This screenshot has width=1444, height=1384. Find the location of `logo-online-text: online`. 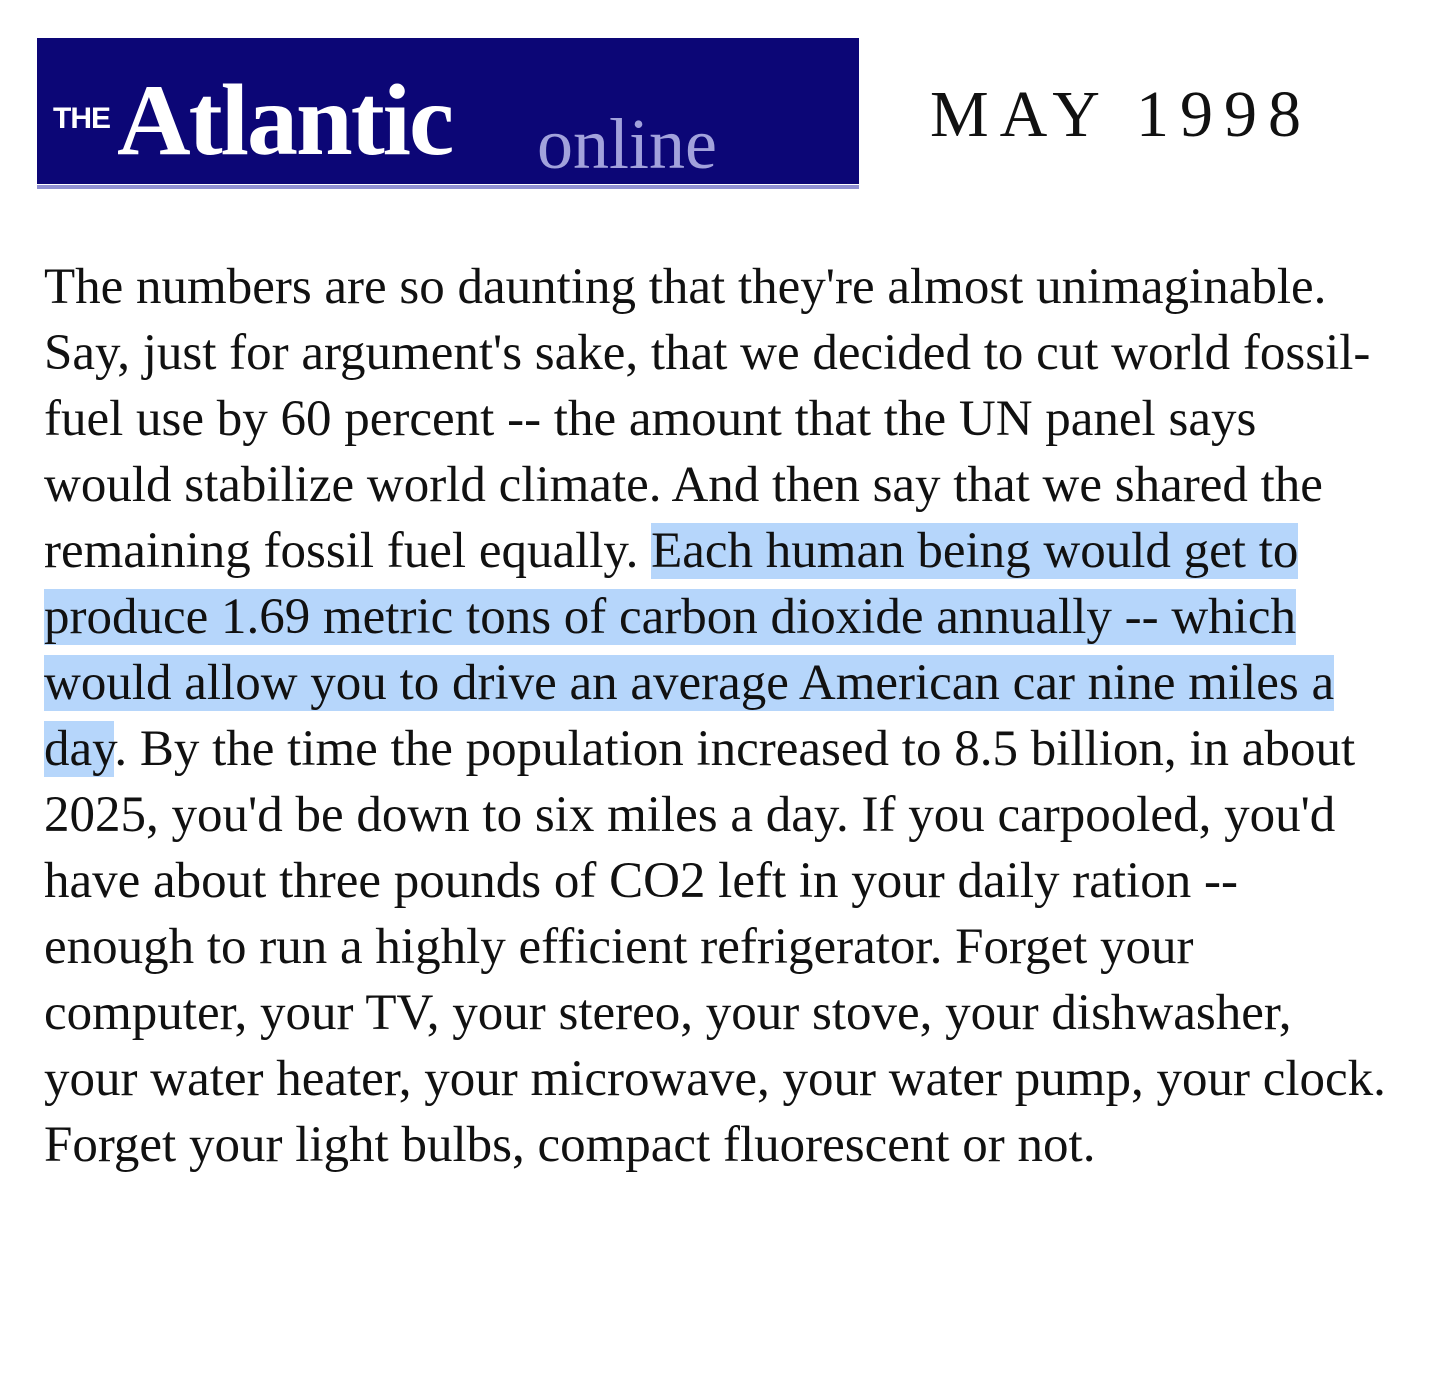

logo-online-text: online is located at coordinates (627, 144).